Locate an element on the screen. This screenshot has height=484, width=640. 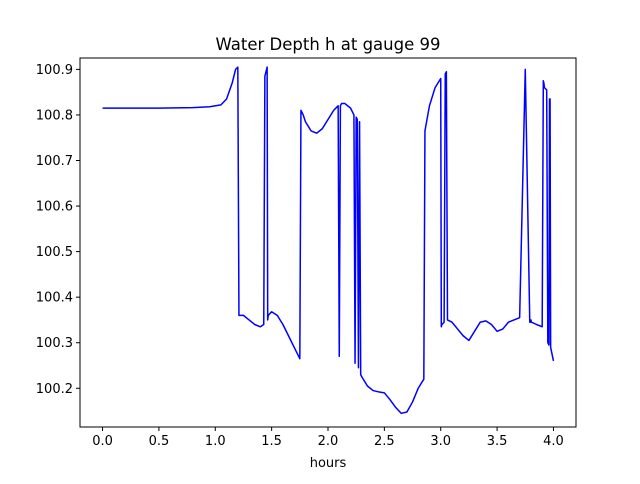
x-tick-label: 3.0 is located at coordinates (440, 441).